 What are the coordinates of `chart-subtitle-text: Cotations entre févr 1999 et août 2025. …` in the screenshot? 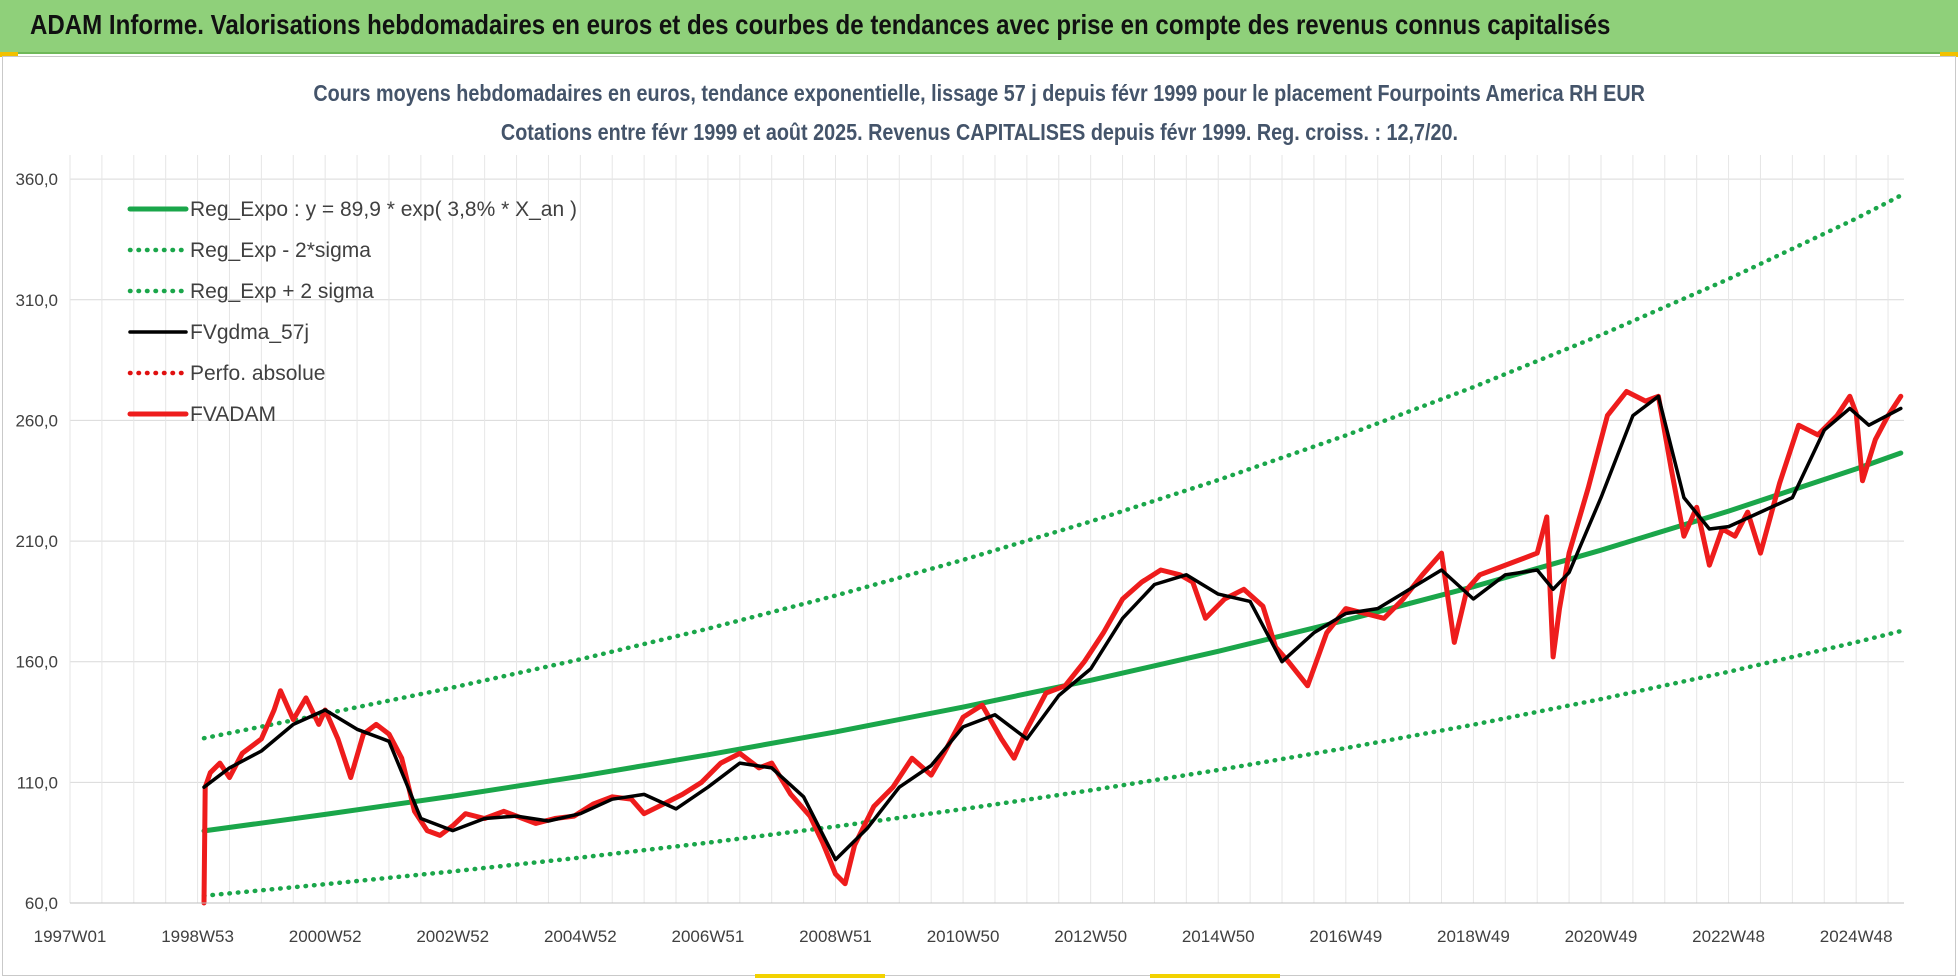 It's located at (979, 132).